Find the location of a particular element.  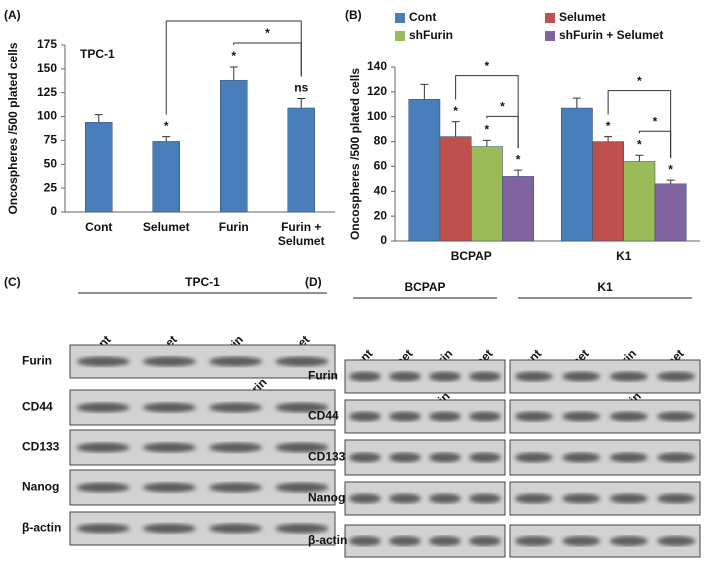

legend-label: shFurin is located at coordinates (431, 35).